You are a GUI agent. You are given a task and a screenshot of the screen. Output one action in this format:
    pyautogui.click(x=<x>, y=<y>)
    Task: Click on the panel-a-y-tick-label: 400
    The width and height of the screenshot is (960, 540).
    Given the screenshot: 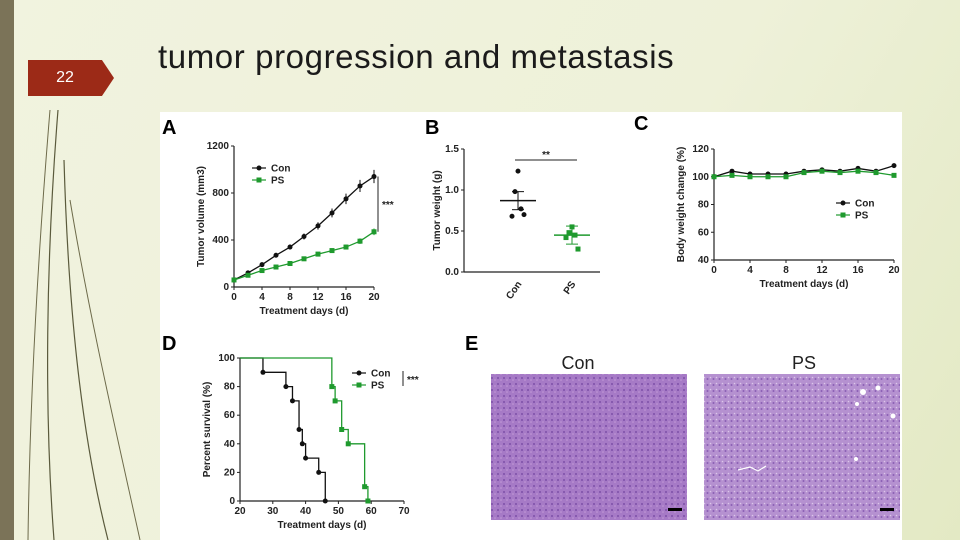 What is the action you would take?
    pyautogui.click(x=220, y=240)
    